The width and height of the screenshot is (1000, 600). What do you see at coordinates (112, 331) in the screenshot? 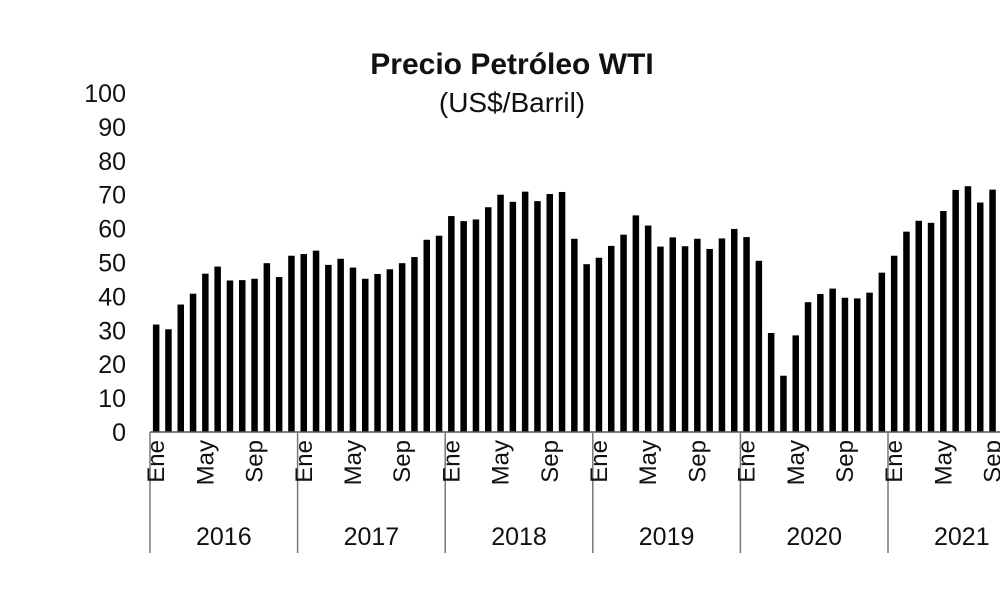
I see `y-tick-label: 30` at bounding box center [112, 331].